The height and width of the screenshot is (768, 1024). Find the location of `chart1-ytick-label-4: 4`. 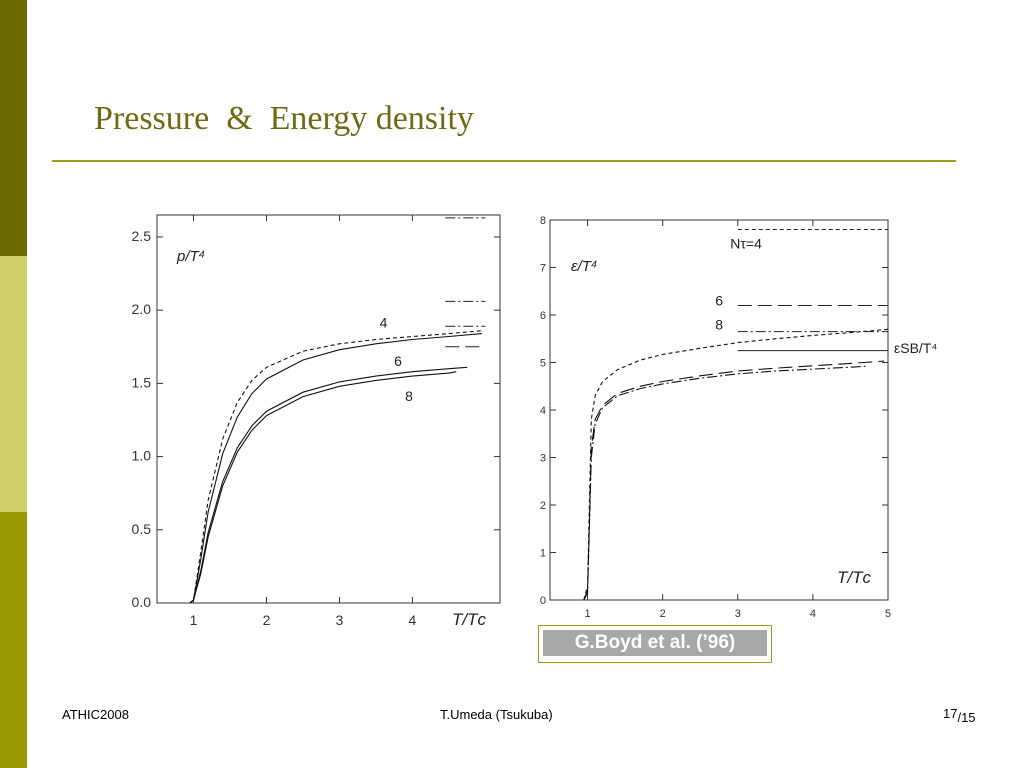

chart1-ytick-label-4: 4 is located at coordinates (543, 411).